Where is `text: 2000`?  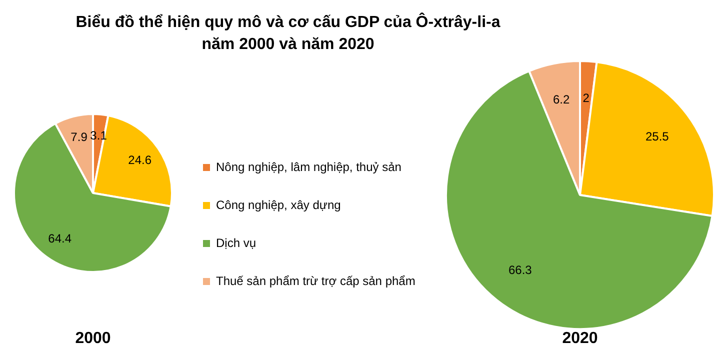 text: 2000 is located at coordinates (93, 339).